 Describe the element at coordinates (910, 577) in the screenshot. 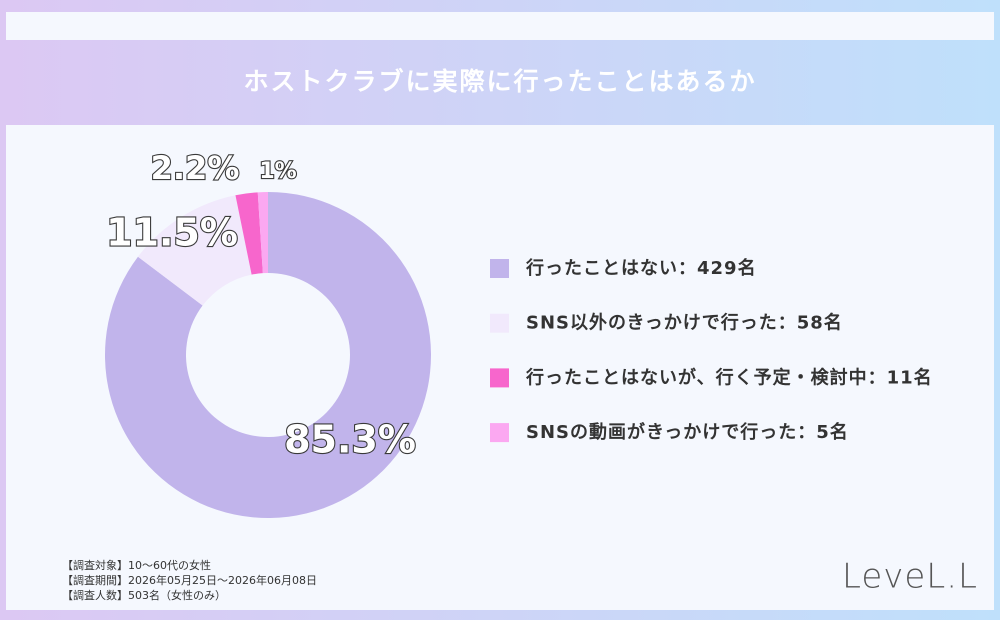

I see `logo: LeveL.L` at that location.